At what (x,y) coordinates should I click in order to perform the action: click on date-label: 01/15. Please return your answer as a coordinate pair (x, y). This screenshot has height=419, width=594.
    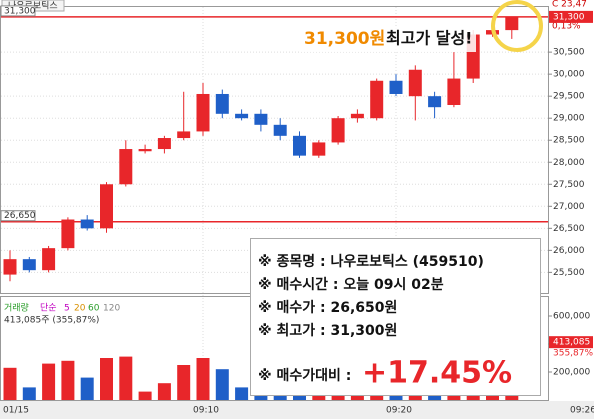
    Looking at the image, I should click on (16, 411).